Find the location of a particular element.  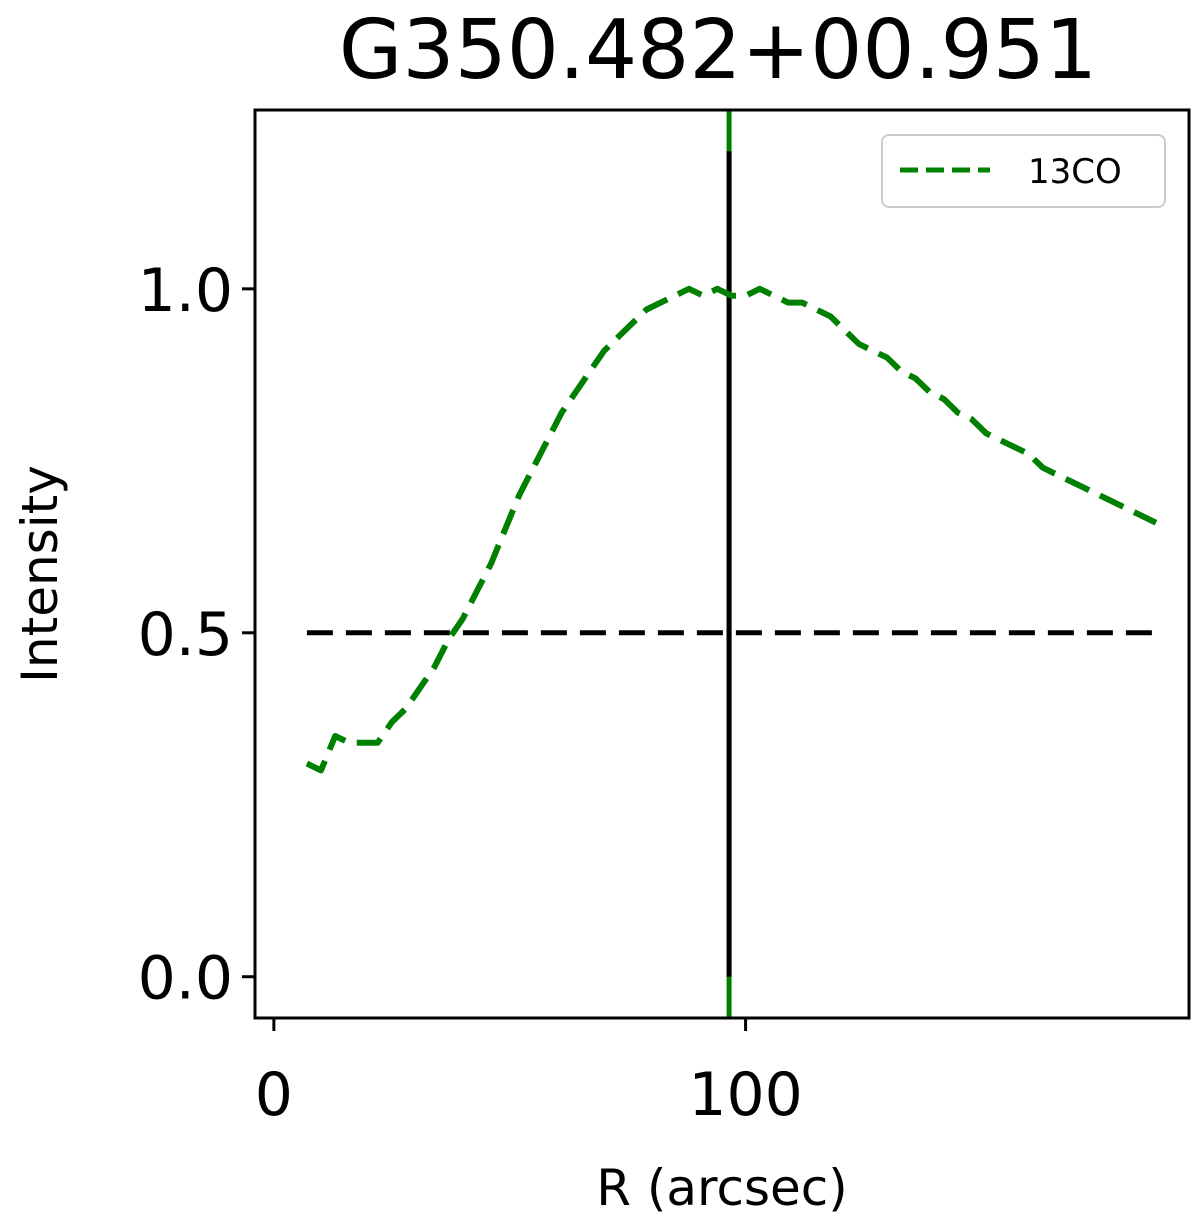

legend: 13CO is located at coordinates (1023, 171).